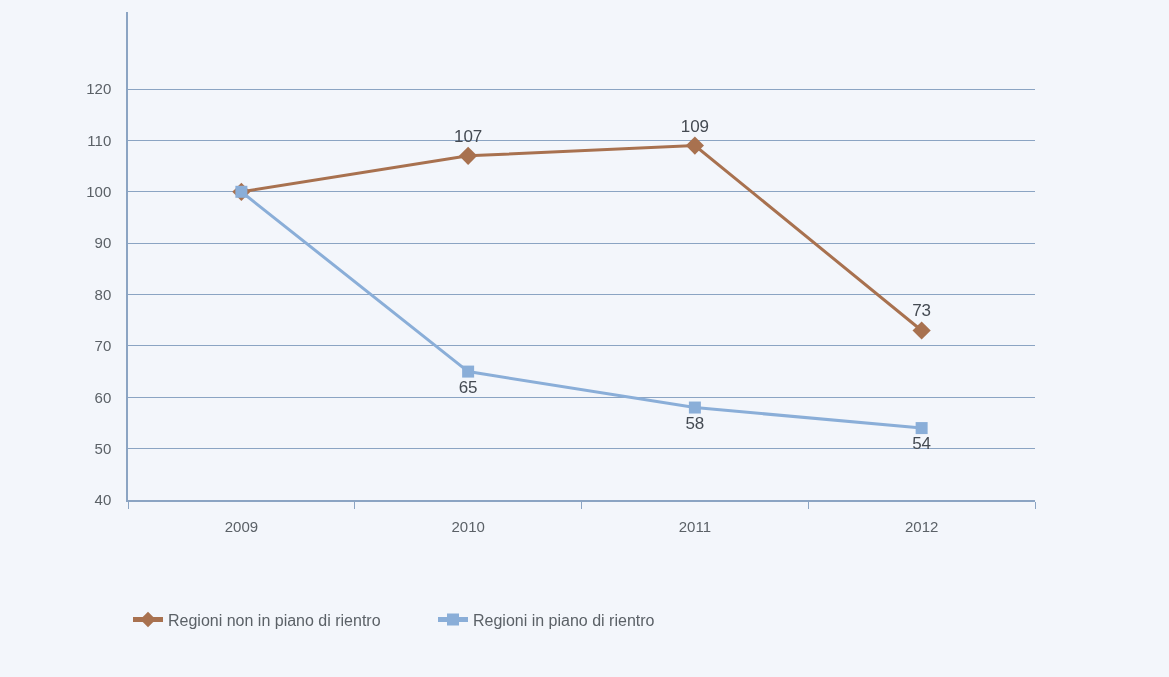  Describe the element at coordinates (99, 192) in the screenshot. I see `y-tick-label: 100` at that location.